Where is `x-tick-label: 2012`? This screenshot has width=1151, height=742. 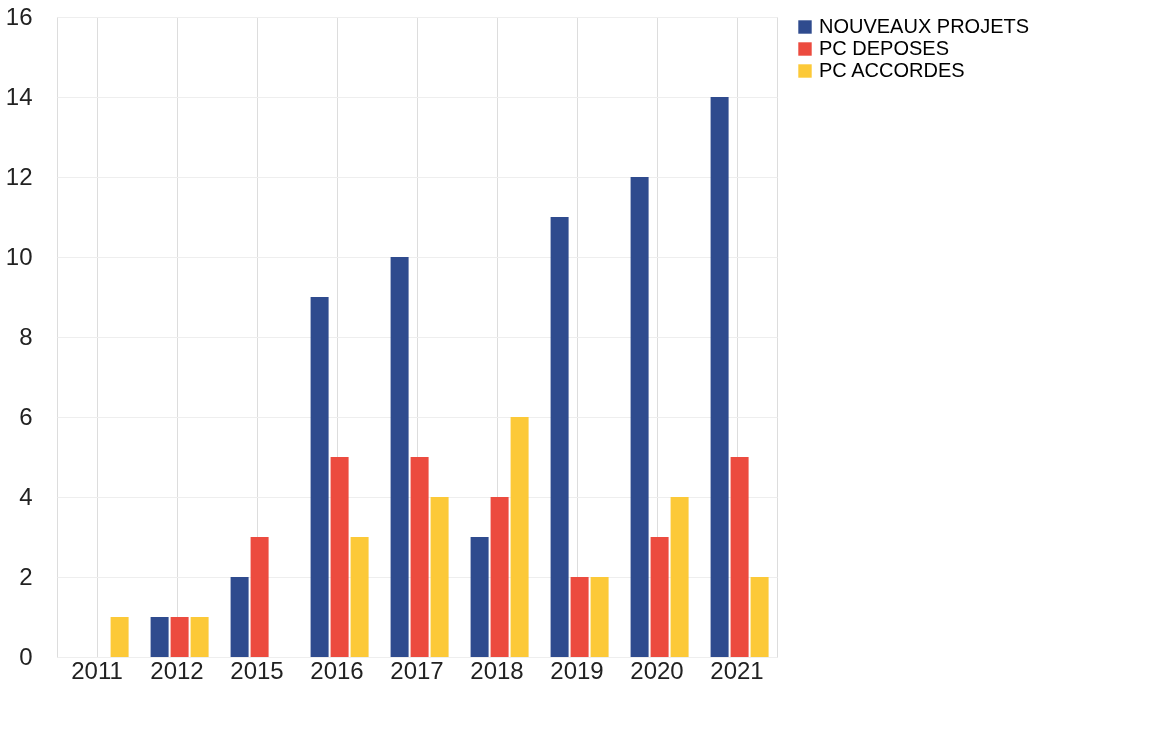
x-tick-label: 2012 is located at coordinates (177, 670).